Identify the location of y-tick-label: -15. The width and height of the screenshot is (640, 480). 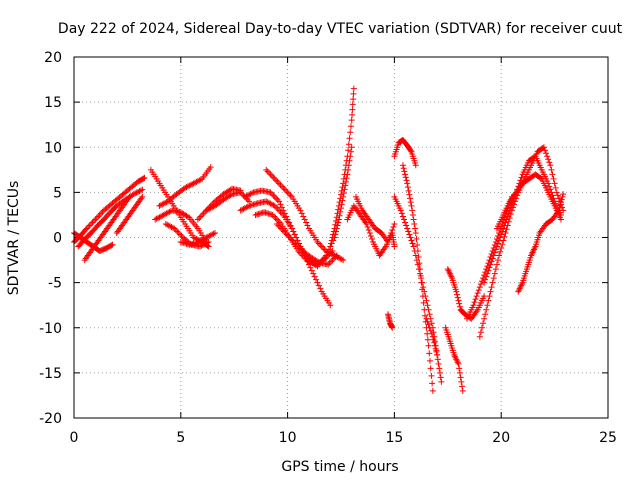
(50, 374).